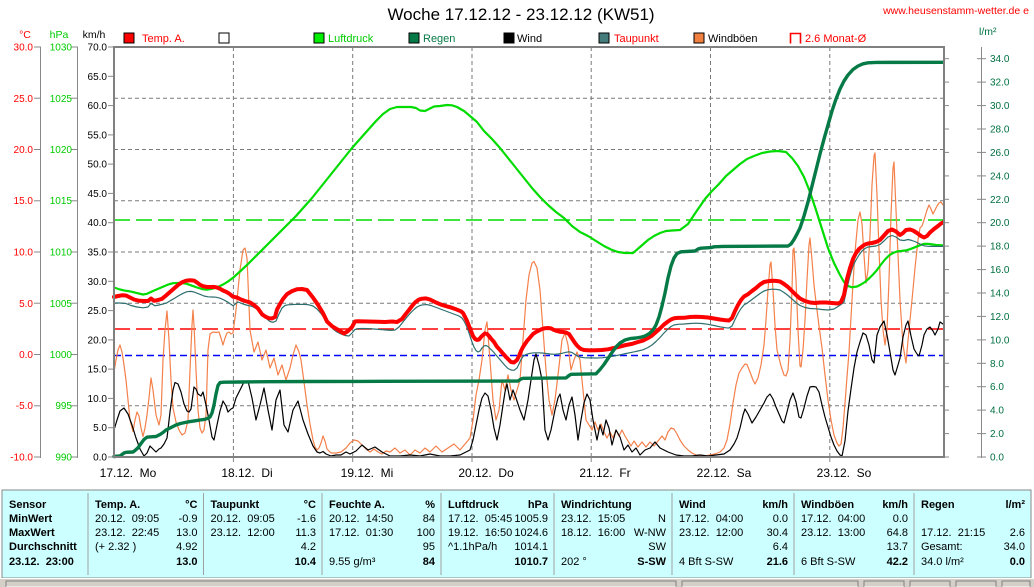 The image size is (1034, 587). What do you see at coordinates (706, 562) in the screenshot?
I see `svg-text: 4 Bft S-SW` at bounding box center [706, 562].